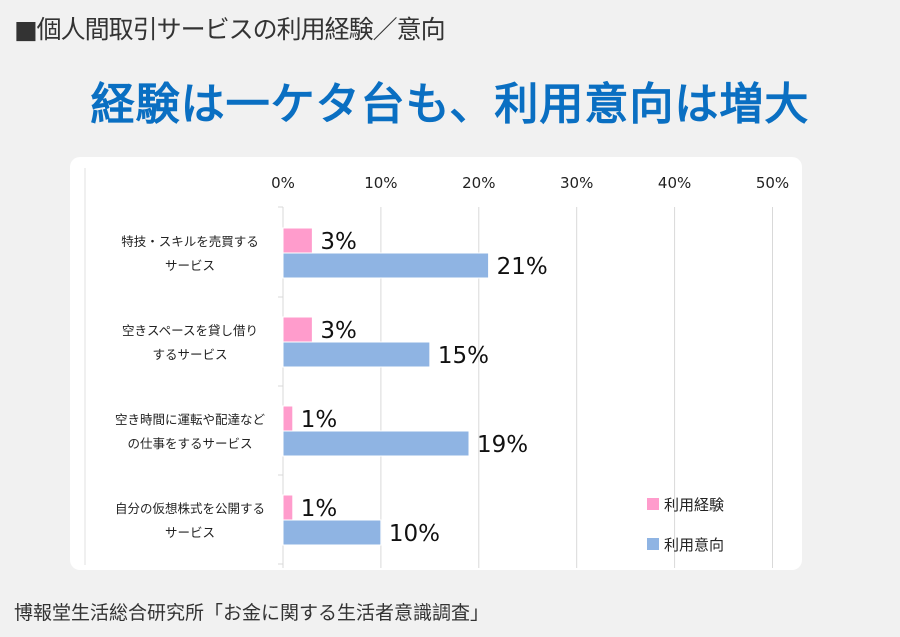 The width and height of the screenshot is (900, 637). What do you see at coordinates (463, 356) in the screenshot?
I see `data-label: 15%` at bounding box center [463, 356].